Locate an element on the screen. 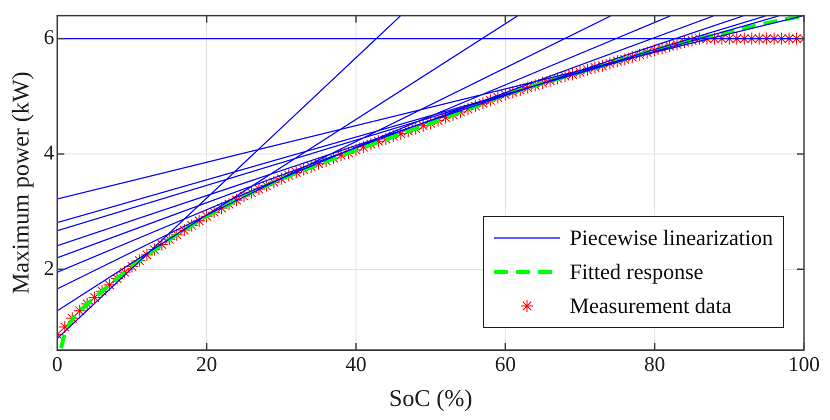  x-tick-label: 80 is located at coordinates (655, 364).